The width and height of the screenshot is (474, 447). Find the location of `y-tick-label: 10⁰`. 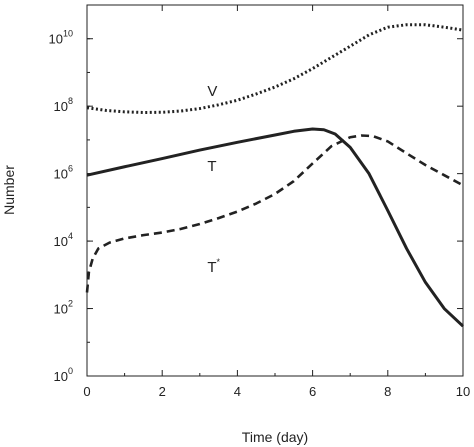

y-tick-label: 10⁰ is located at coordinates (63, 375).